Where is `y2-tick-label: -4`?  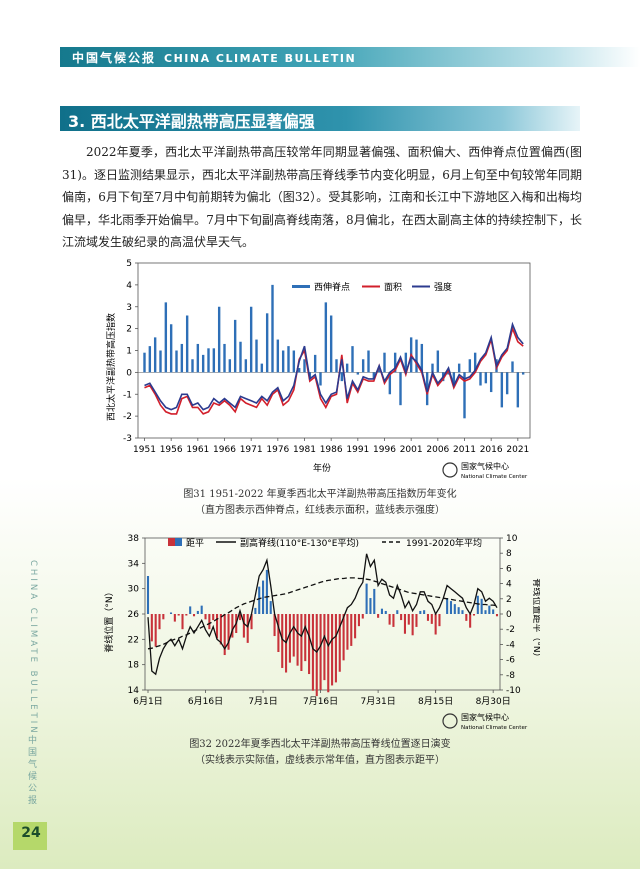 y2-tick-label: -4 is located at coordinates (510, 645).